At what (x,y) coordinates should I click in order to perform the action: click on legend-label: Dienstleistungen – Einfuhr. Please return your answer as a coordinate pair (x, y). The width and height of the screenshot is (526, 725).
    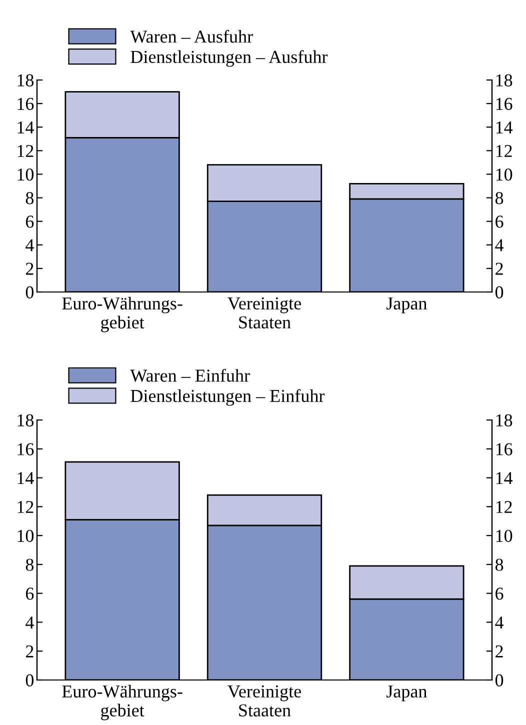
    Looking at the image, I should click on (227, 397).